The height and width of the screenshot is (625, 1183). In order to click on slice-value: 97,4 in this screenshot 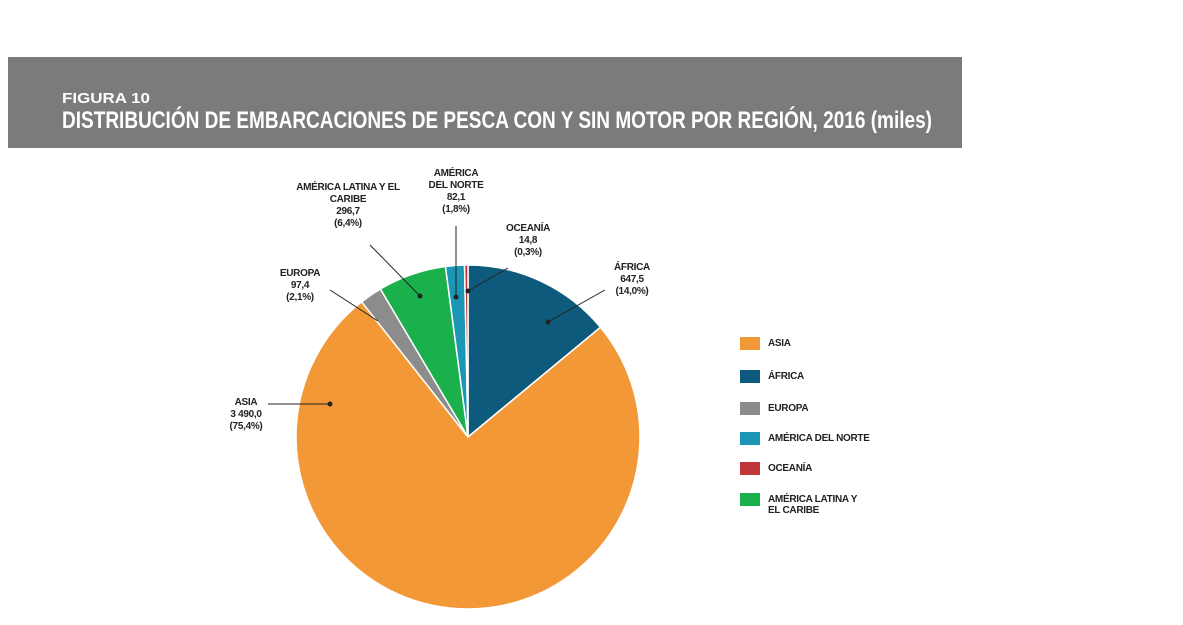, I will do `click(300, 285)`.